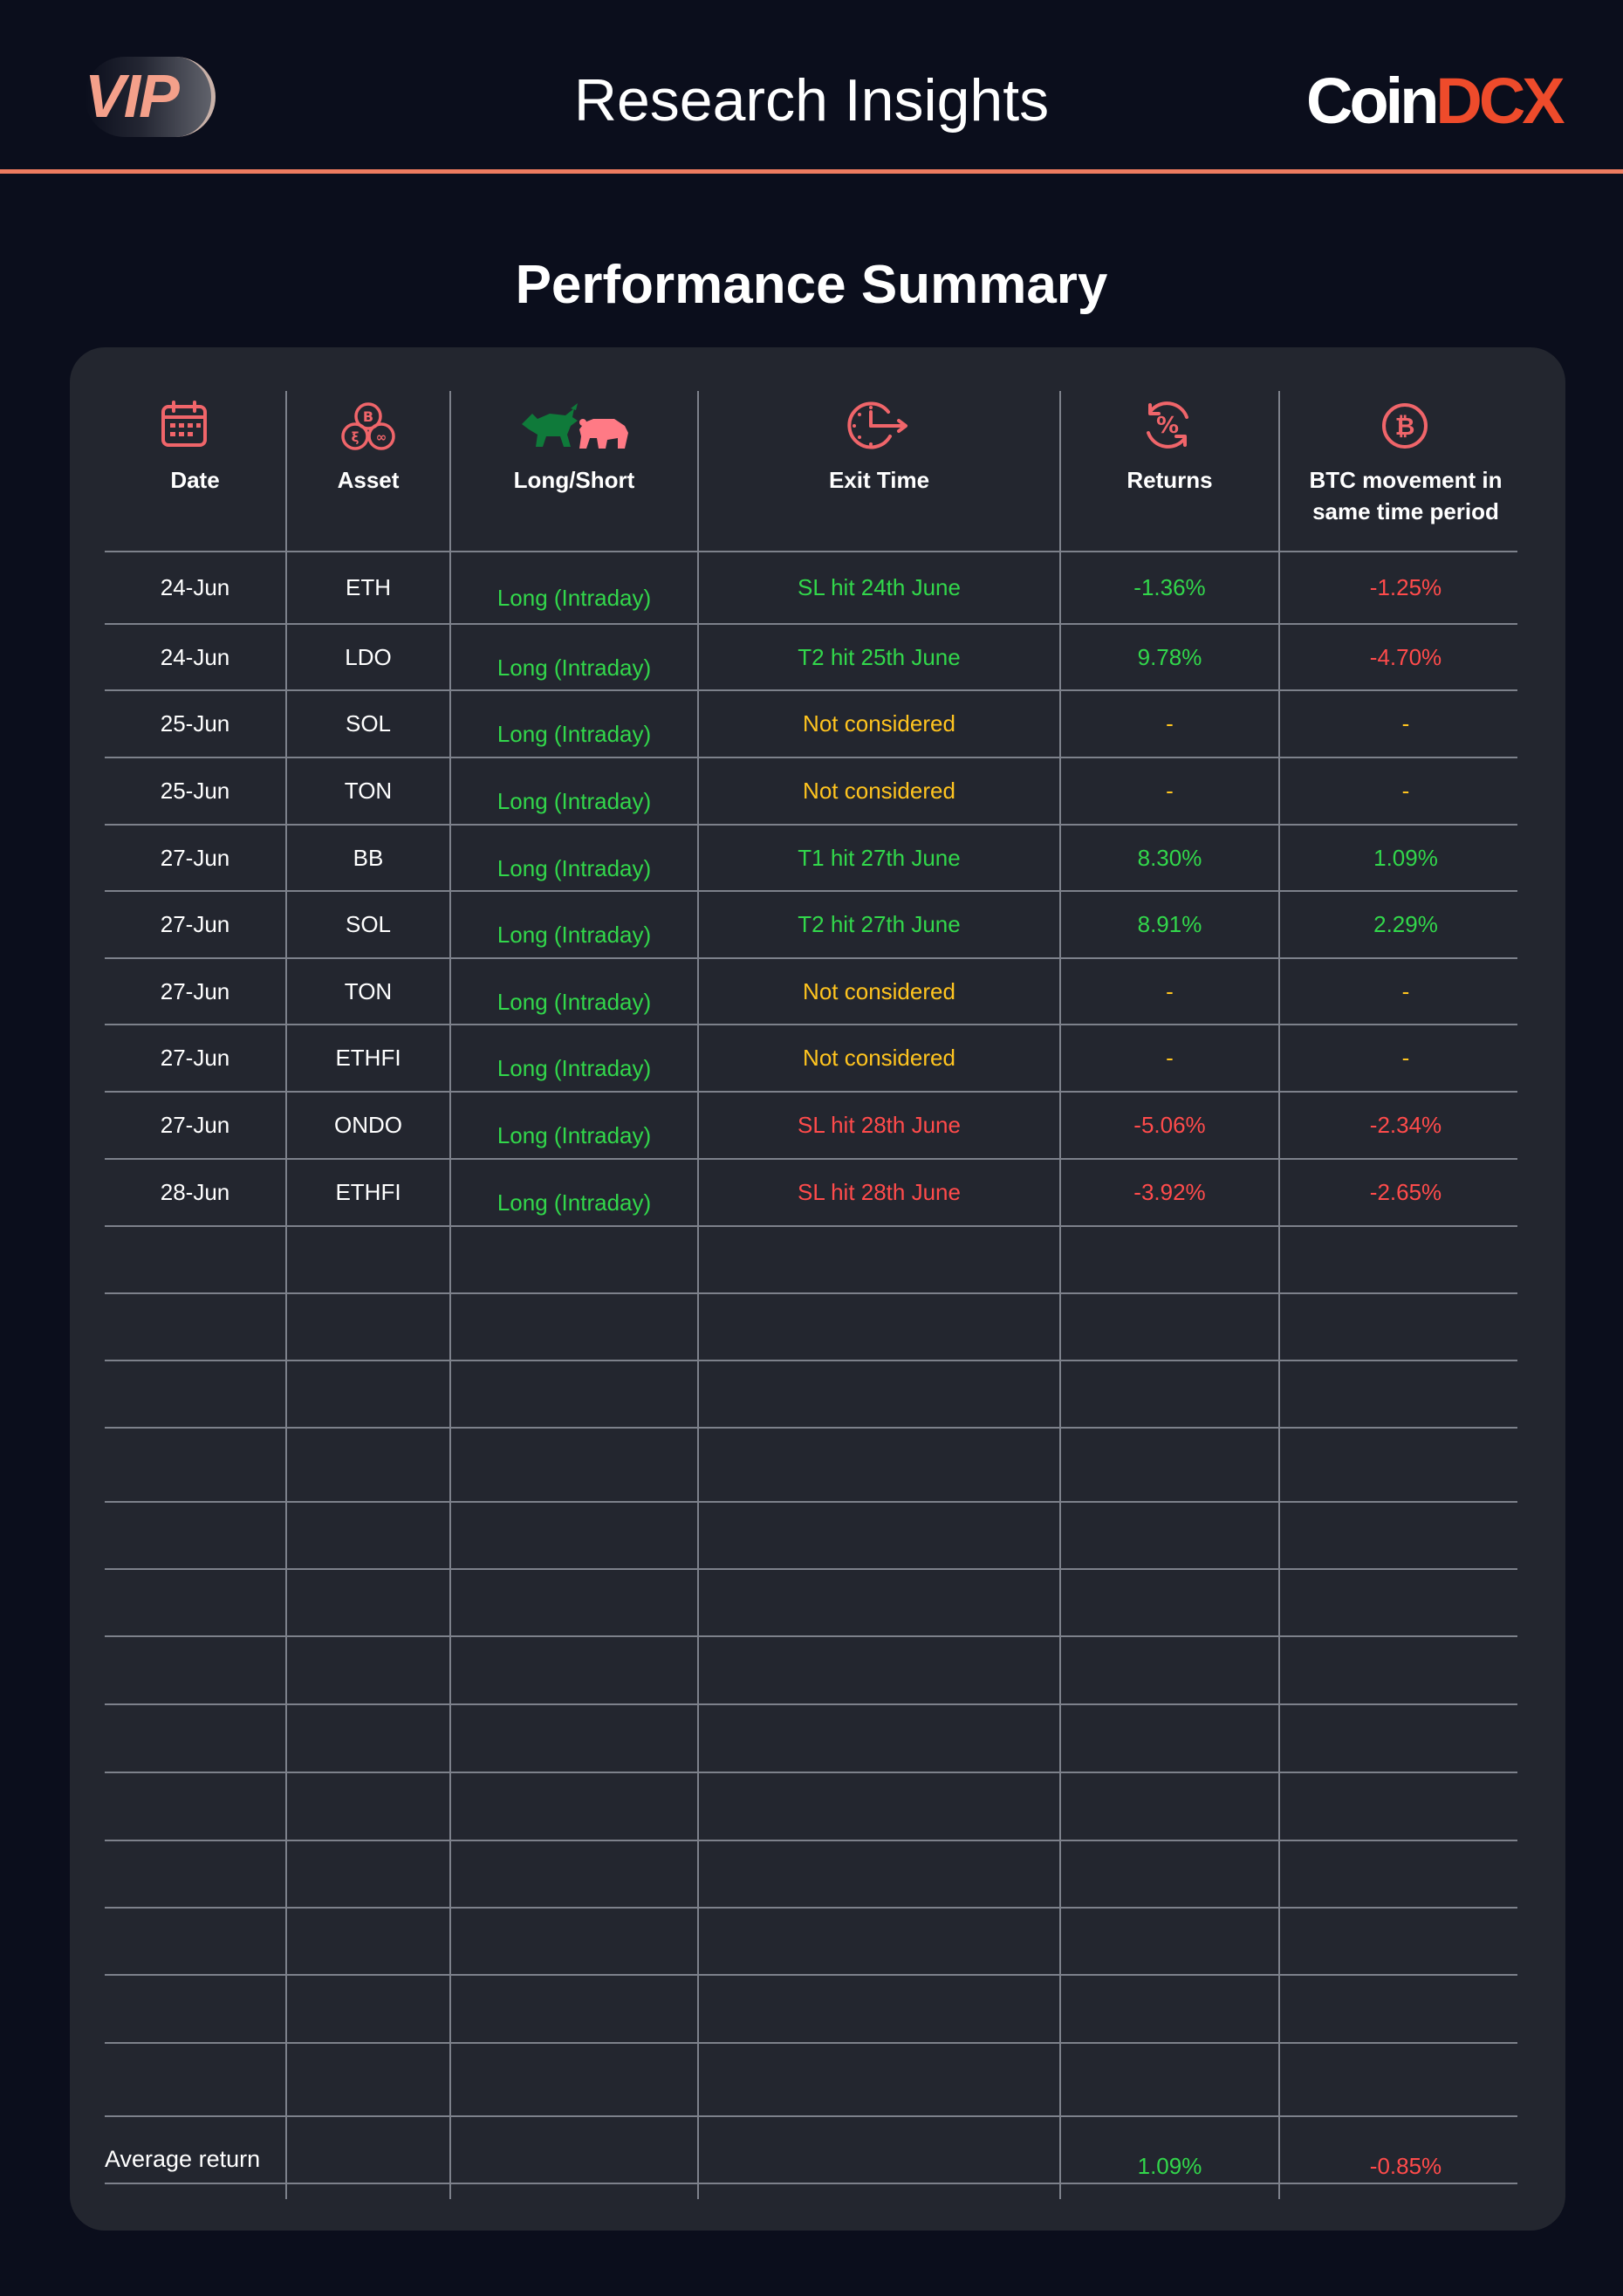 This screenshot has width=1623, height=2296. What do you see at coordinates (368, 417) in the screenshot?
I see `svg-text: B` at bounding box center [368, 417].